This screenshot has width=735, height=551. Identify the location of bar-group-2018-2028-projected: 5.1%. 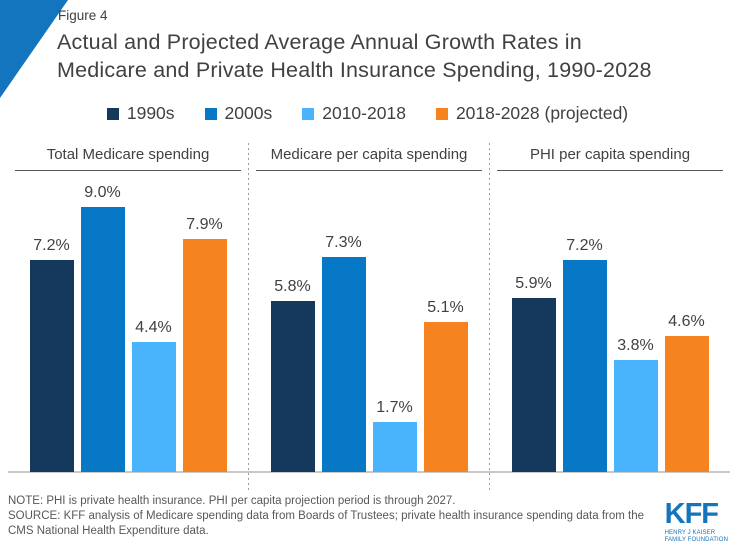
(445, 385).